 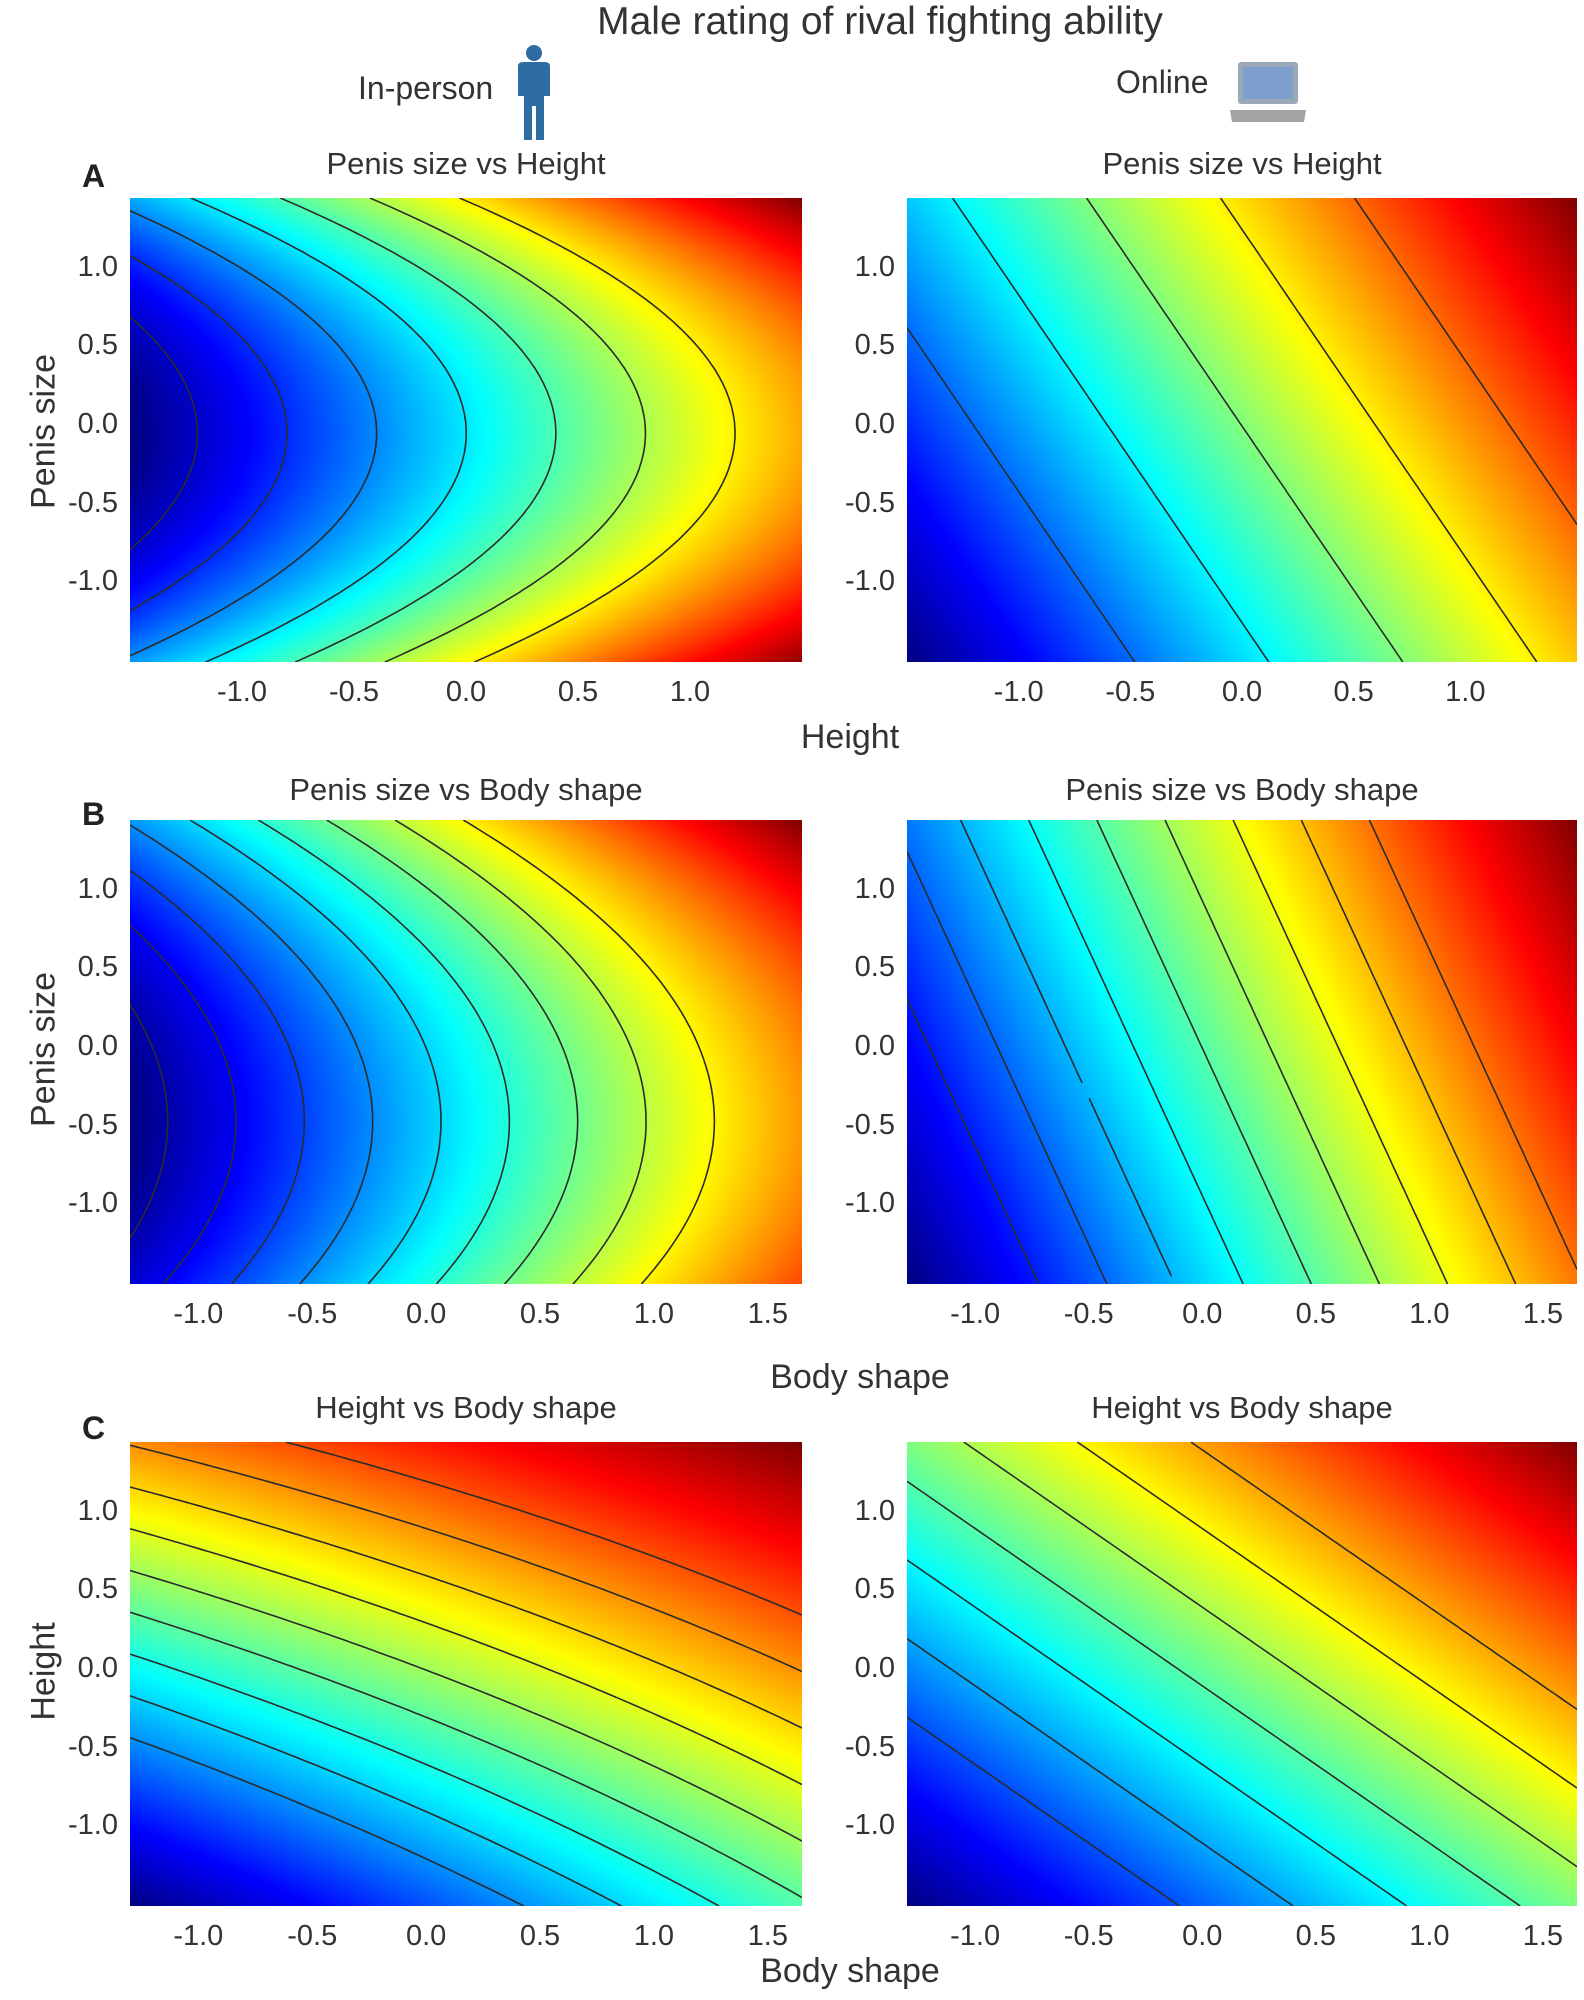 What do you see at coordinates (426, 88) in the screenshot?
I see `column-label-in-person: In-person` at bounding box center [426, 88].